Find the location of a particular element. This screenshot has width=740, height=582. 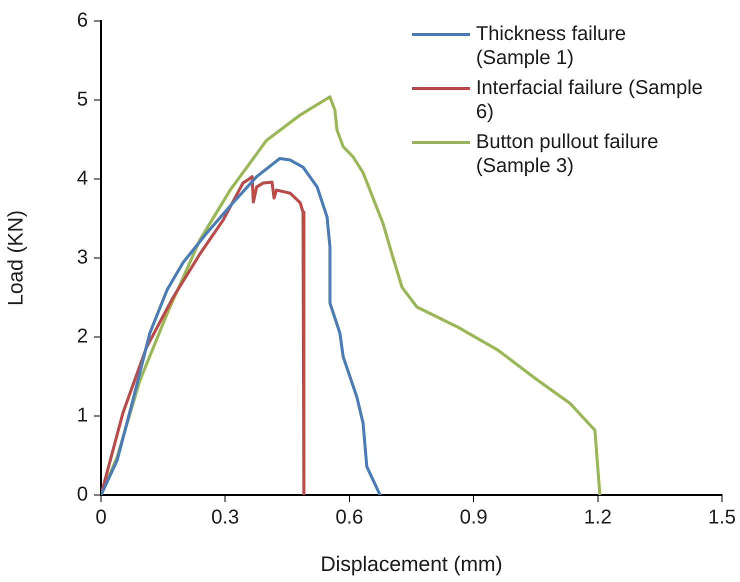

y-tick-label: 1 is located at coordinates (82, 415).